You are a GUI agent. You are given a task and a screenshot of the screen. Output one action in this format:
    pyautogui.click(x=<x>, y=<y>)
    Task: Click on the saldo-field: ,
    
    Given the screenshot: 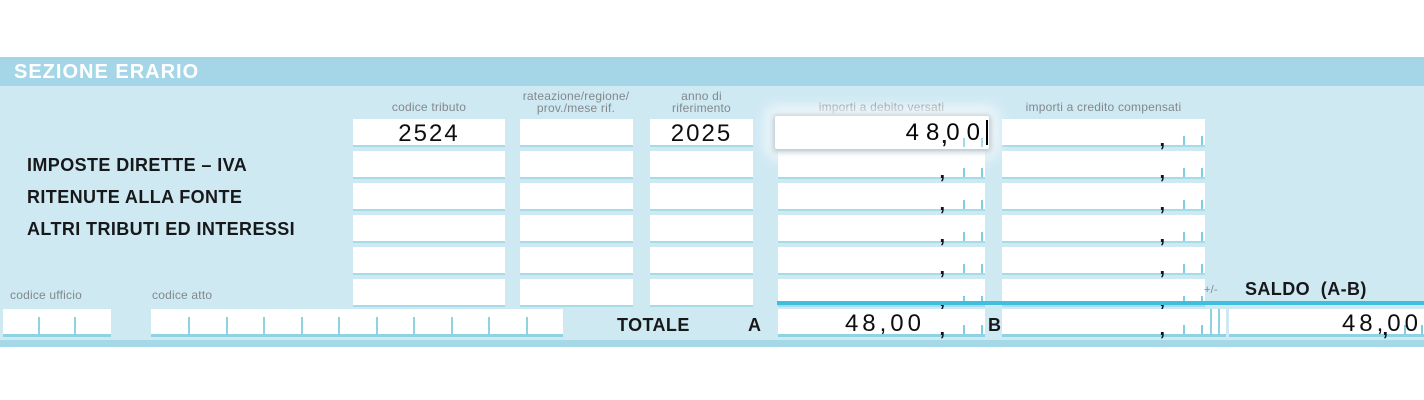 What is the action you would take?
    pyautogui.click(x=1326, y=324)
    